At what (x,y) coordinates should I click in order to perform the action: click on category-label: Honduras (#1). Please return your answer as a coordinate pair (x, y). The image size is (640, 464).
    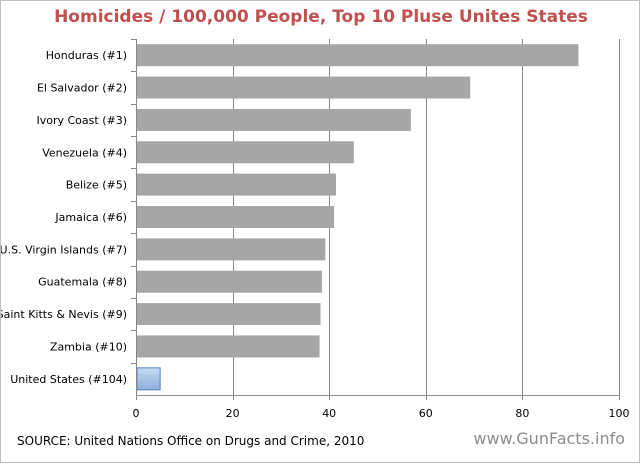
    Looking at the image, I should click on (86, 55).